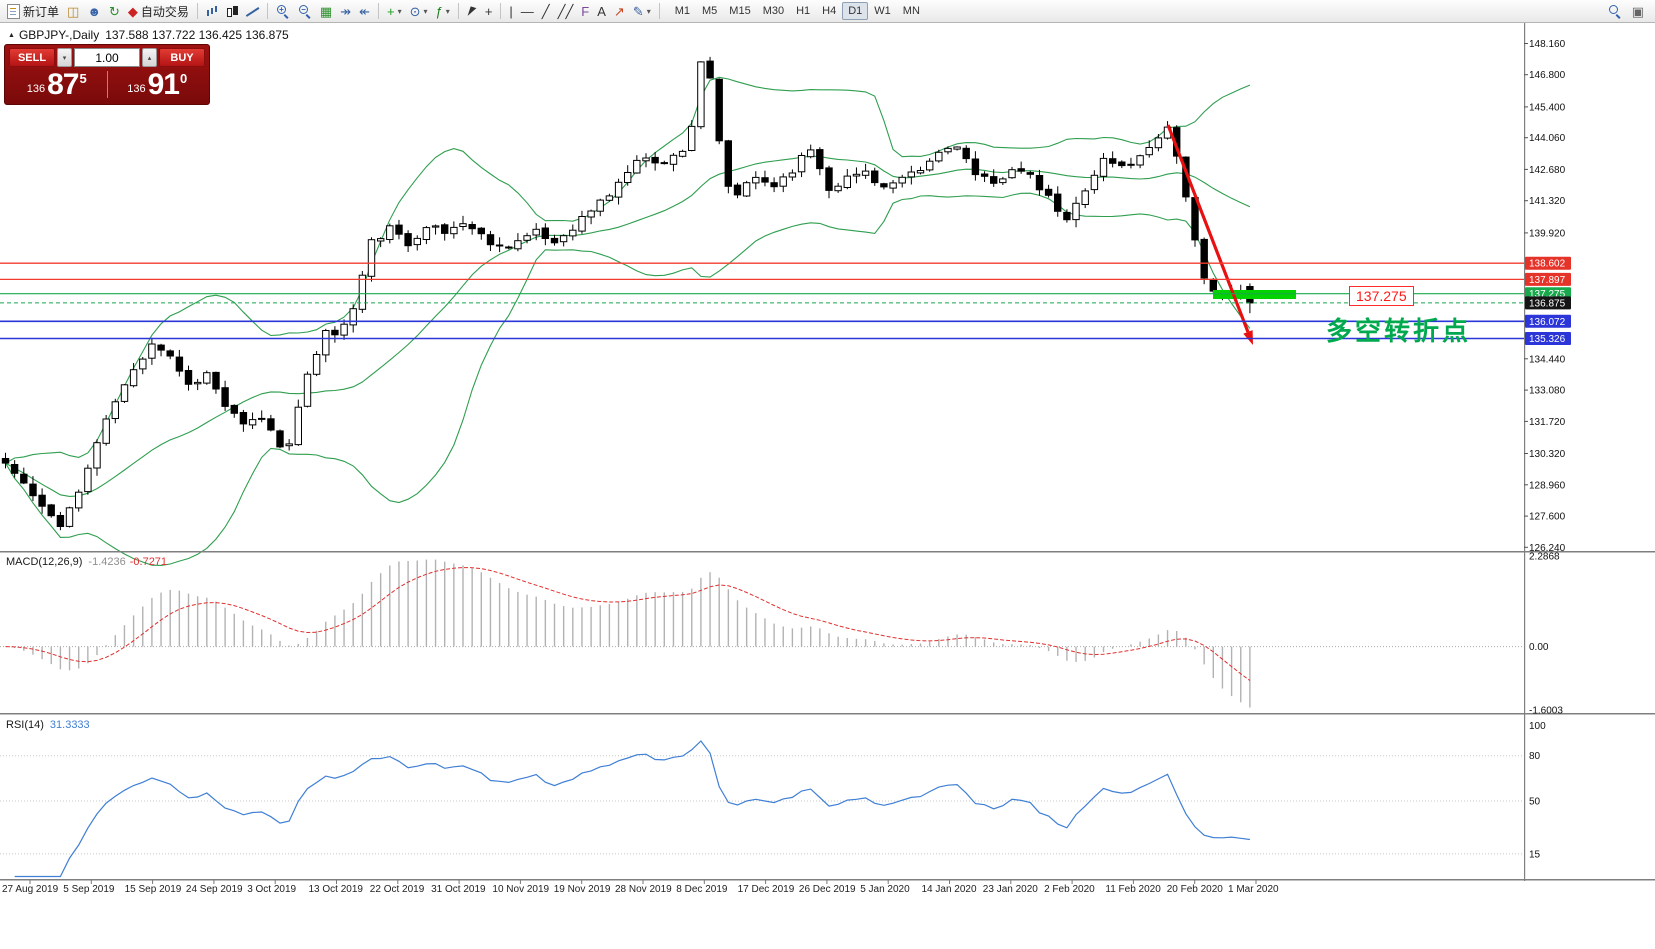  I want to click on timeframe-m30: M30, so click(773, 11).